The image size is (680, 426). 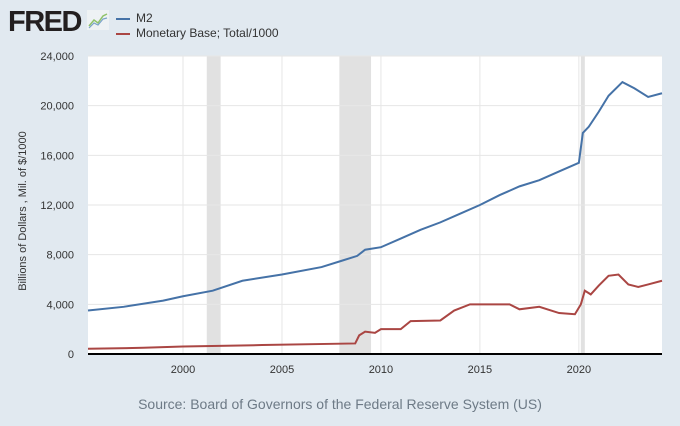 I want to click on legend-label: Monetary Base; Total/1000, so click(x=207, y=33).